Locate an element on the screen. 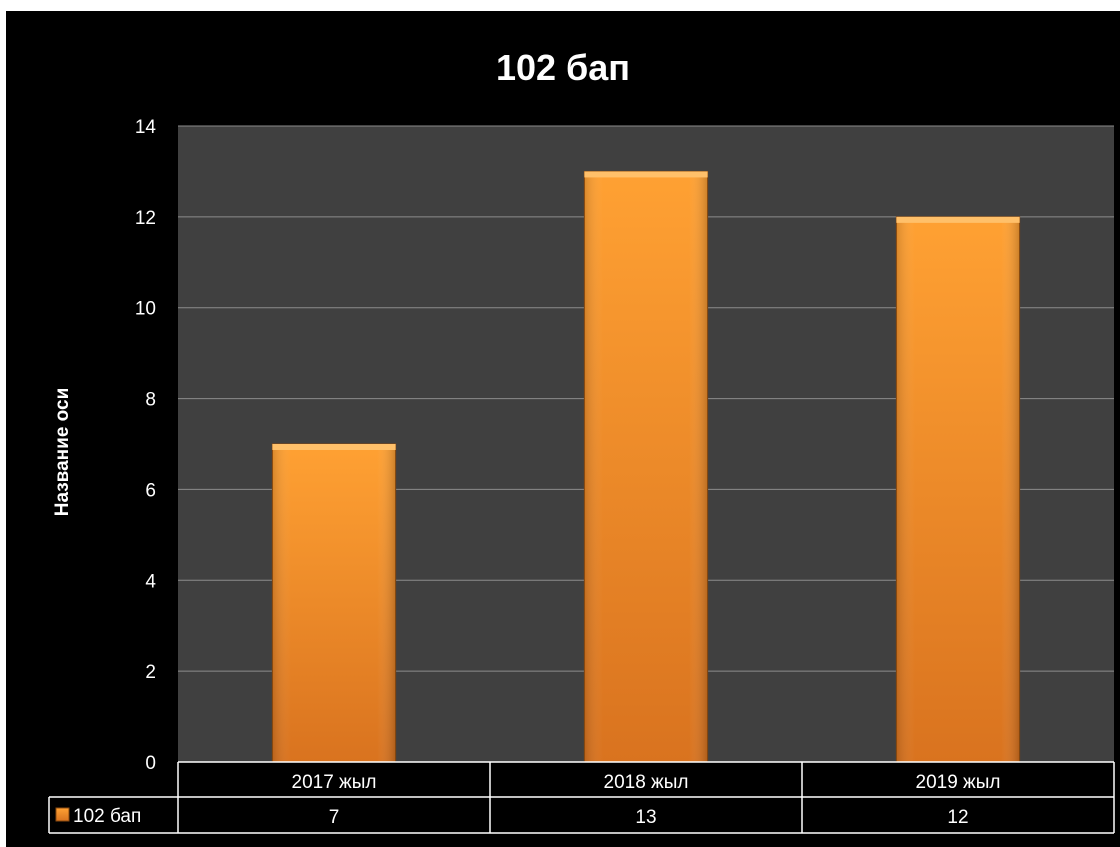 The height and width of the screenshot is (847, 1120). data-table-value: 7 is located at coordinates (334, 817).